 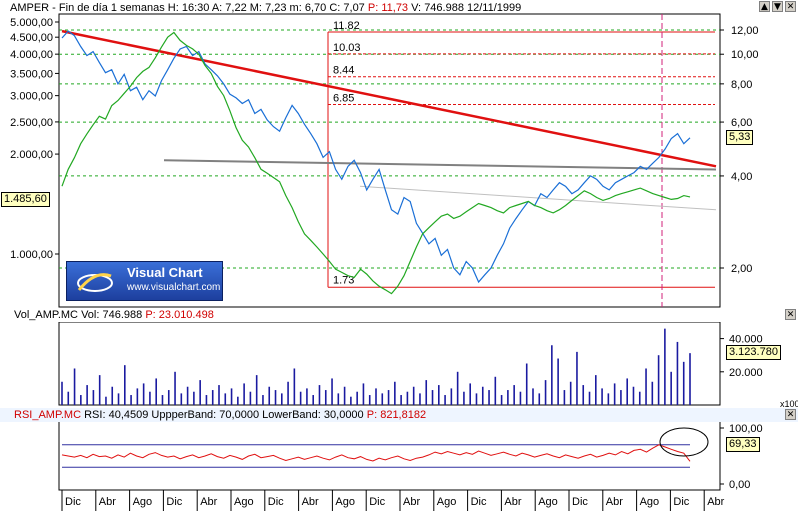 What do you see at coordinates (741, 123) in the screenshot?
I see `right-tick-label: 6,00` at bounding box center [741, 123].